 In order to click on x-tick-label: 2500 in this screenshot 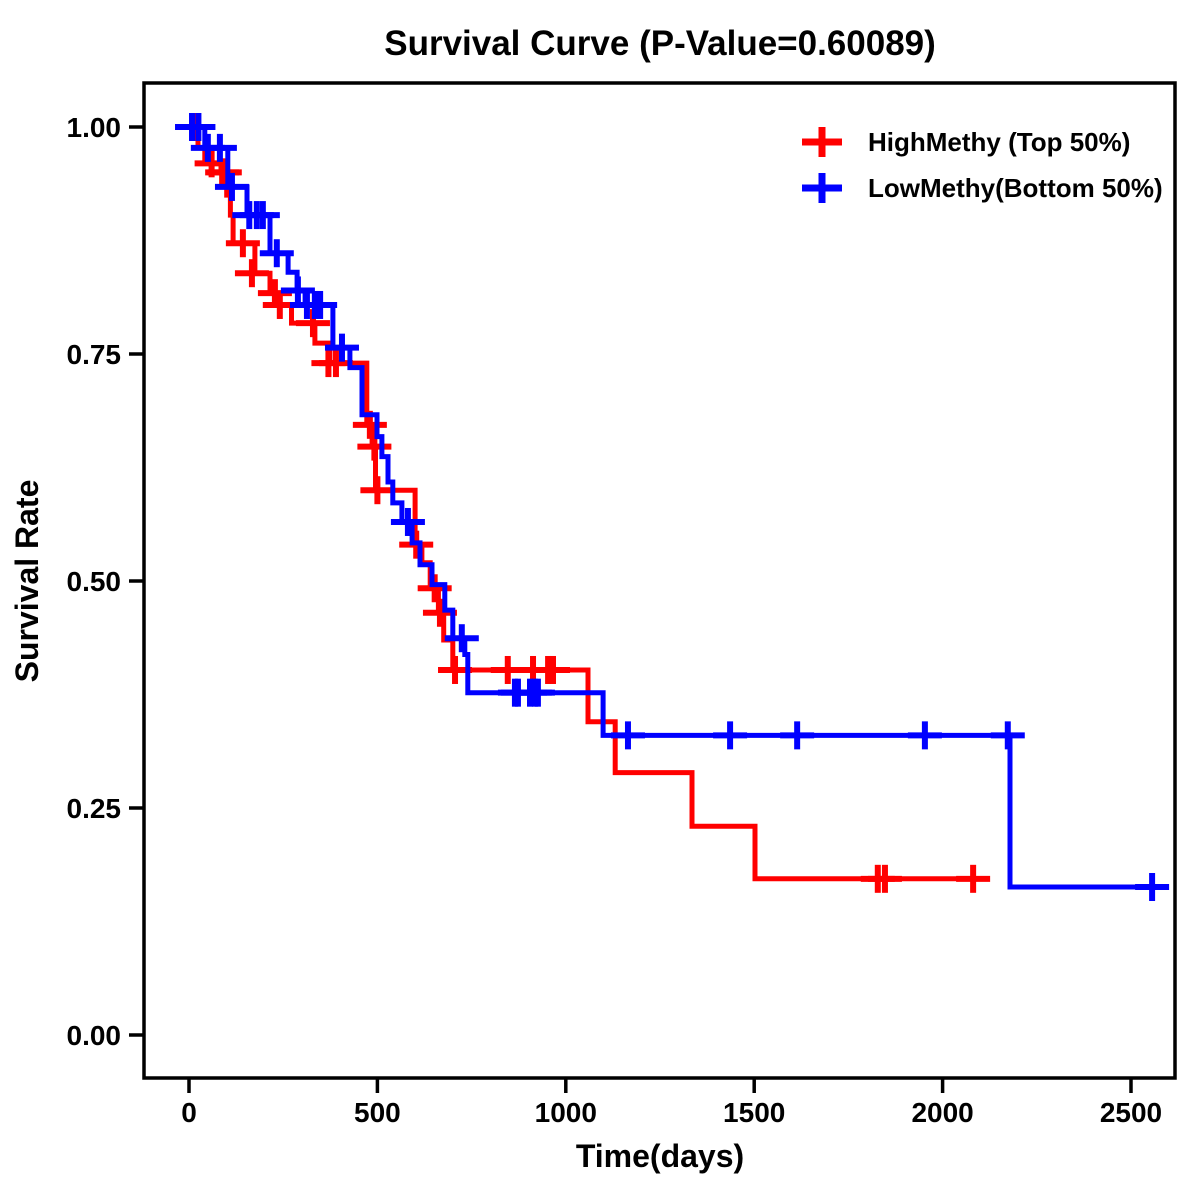, I will do `click(1131, 1112)`.